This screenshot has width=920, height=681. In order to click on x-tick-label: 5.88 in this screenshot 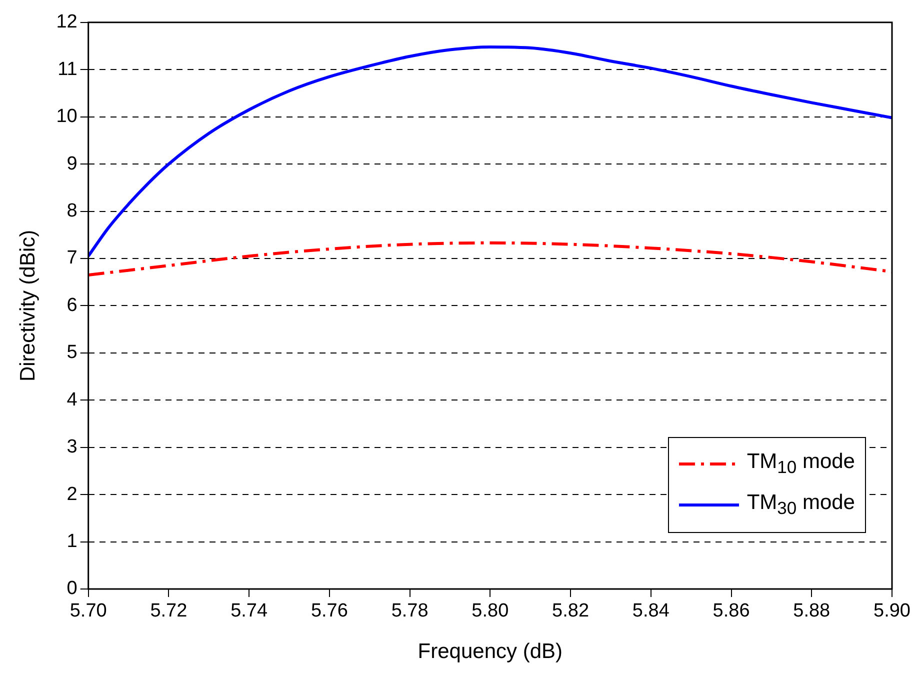, I will do `click(811, 611)`.